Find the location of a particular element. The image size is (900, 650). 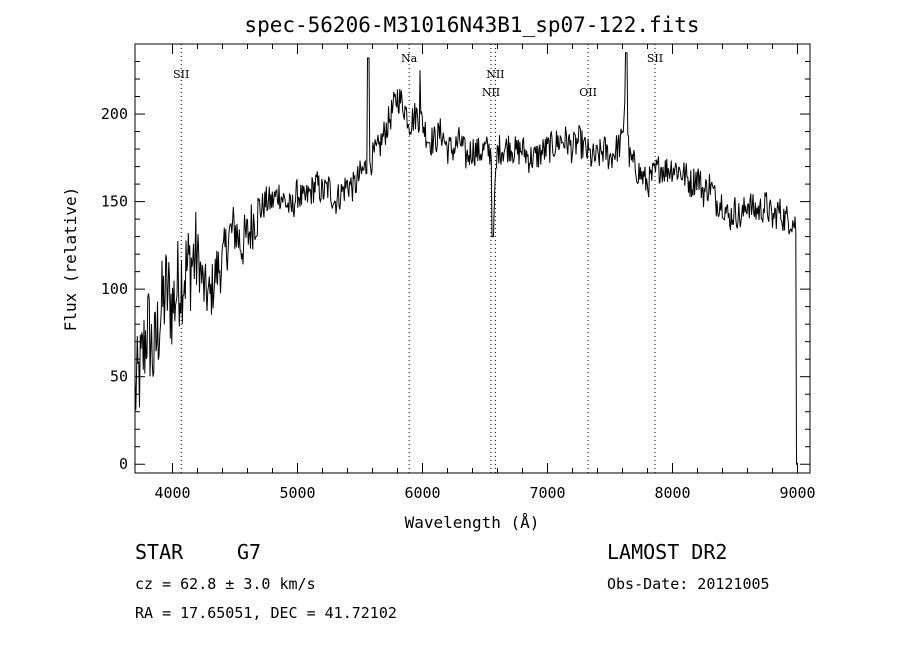

survey-name: LAMOST DR2 is located at coordinates (667, 552).